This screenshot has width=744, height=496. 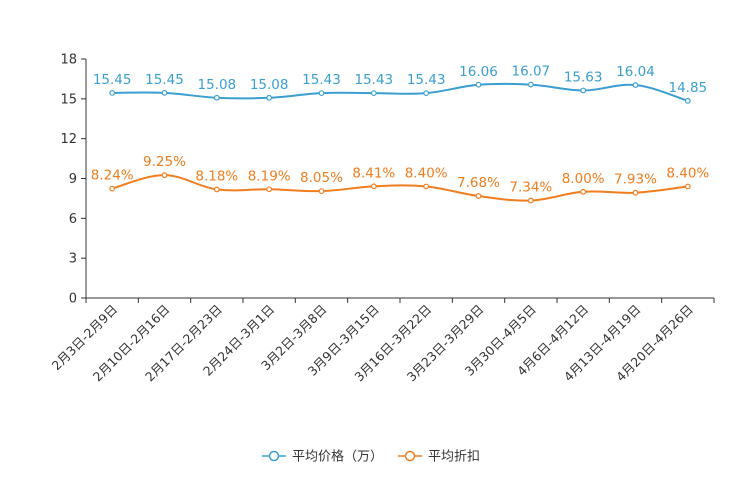 I want to click on data-label: 16.04, so click(x=635, y=72).